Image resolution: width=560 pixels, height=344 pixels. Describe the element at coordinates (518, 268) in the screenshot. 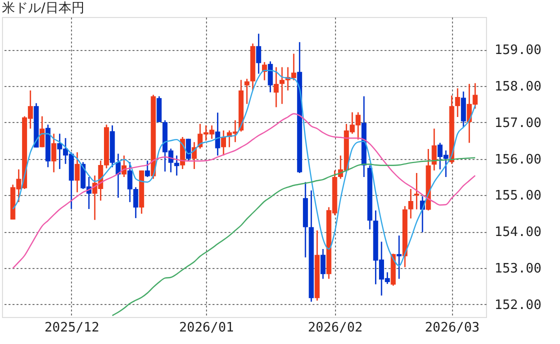

I see `y-tick-label: 153.00` at that location.